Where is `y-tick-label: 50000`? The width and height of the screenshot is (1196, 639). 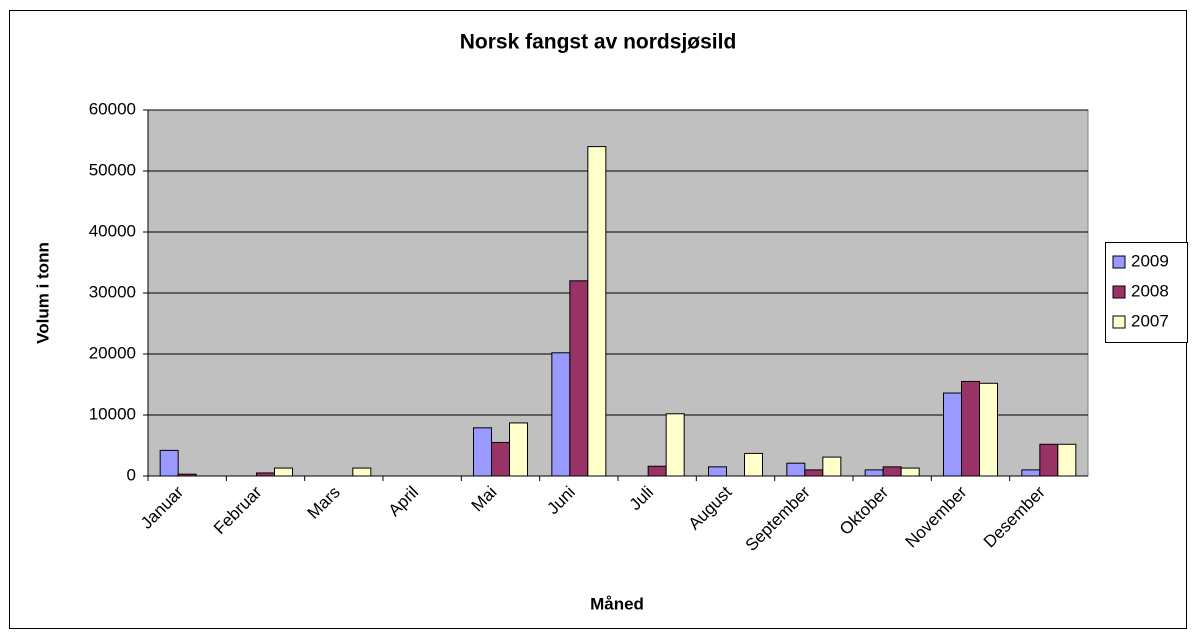
y-tick-label: 50000 is located at coordinates (112, 169).